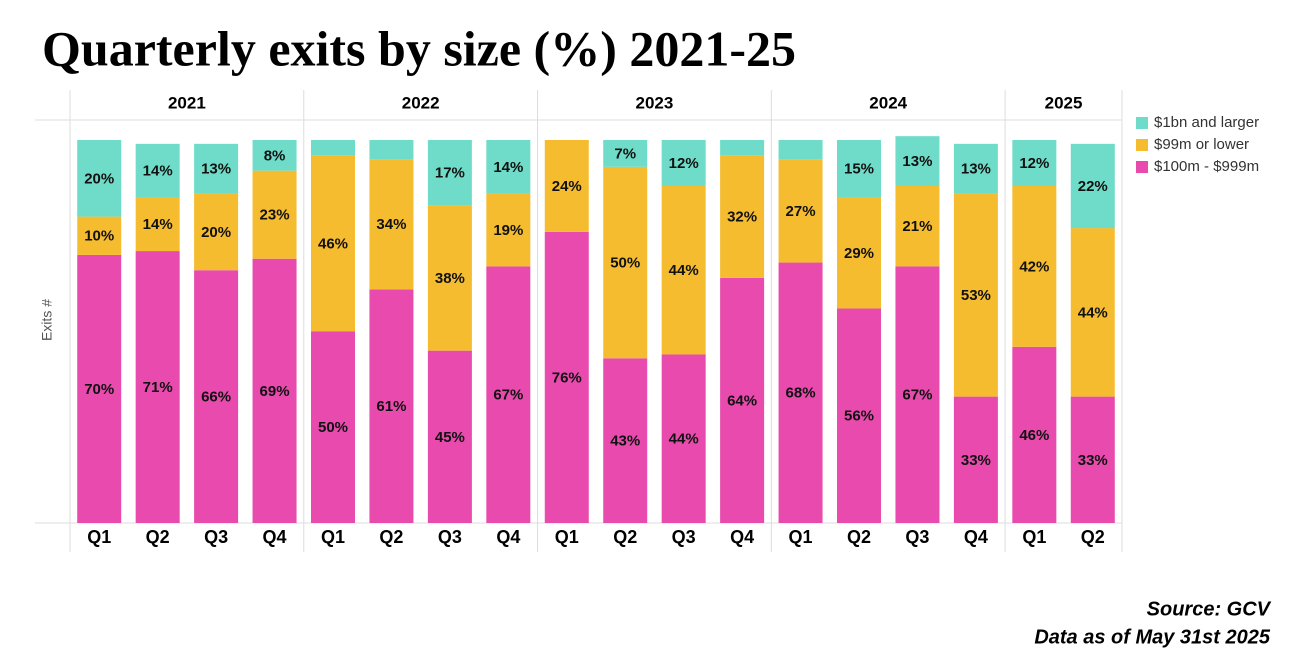 Image resolution: width=1316 pixels, height=672 pixels. I want to click on data-label: 10%, so click(99, 236).